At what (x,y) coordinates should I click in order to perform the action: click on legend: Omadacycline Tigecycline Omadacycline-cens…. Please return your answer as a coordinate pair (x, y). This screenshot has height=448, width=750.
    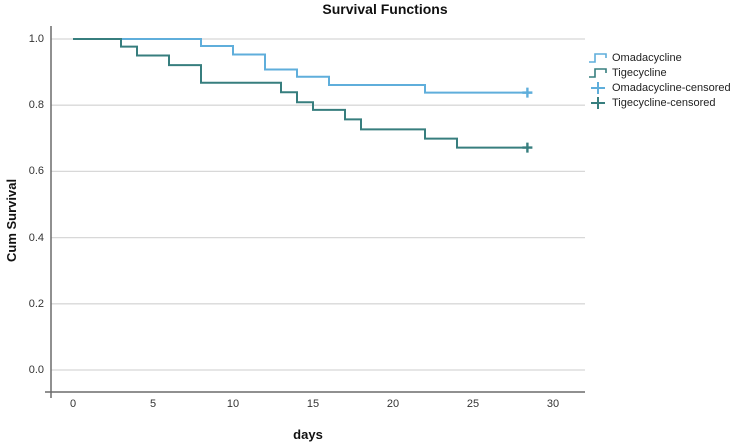
    Looking at the image, I should click on (659, 80).